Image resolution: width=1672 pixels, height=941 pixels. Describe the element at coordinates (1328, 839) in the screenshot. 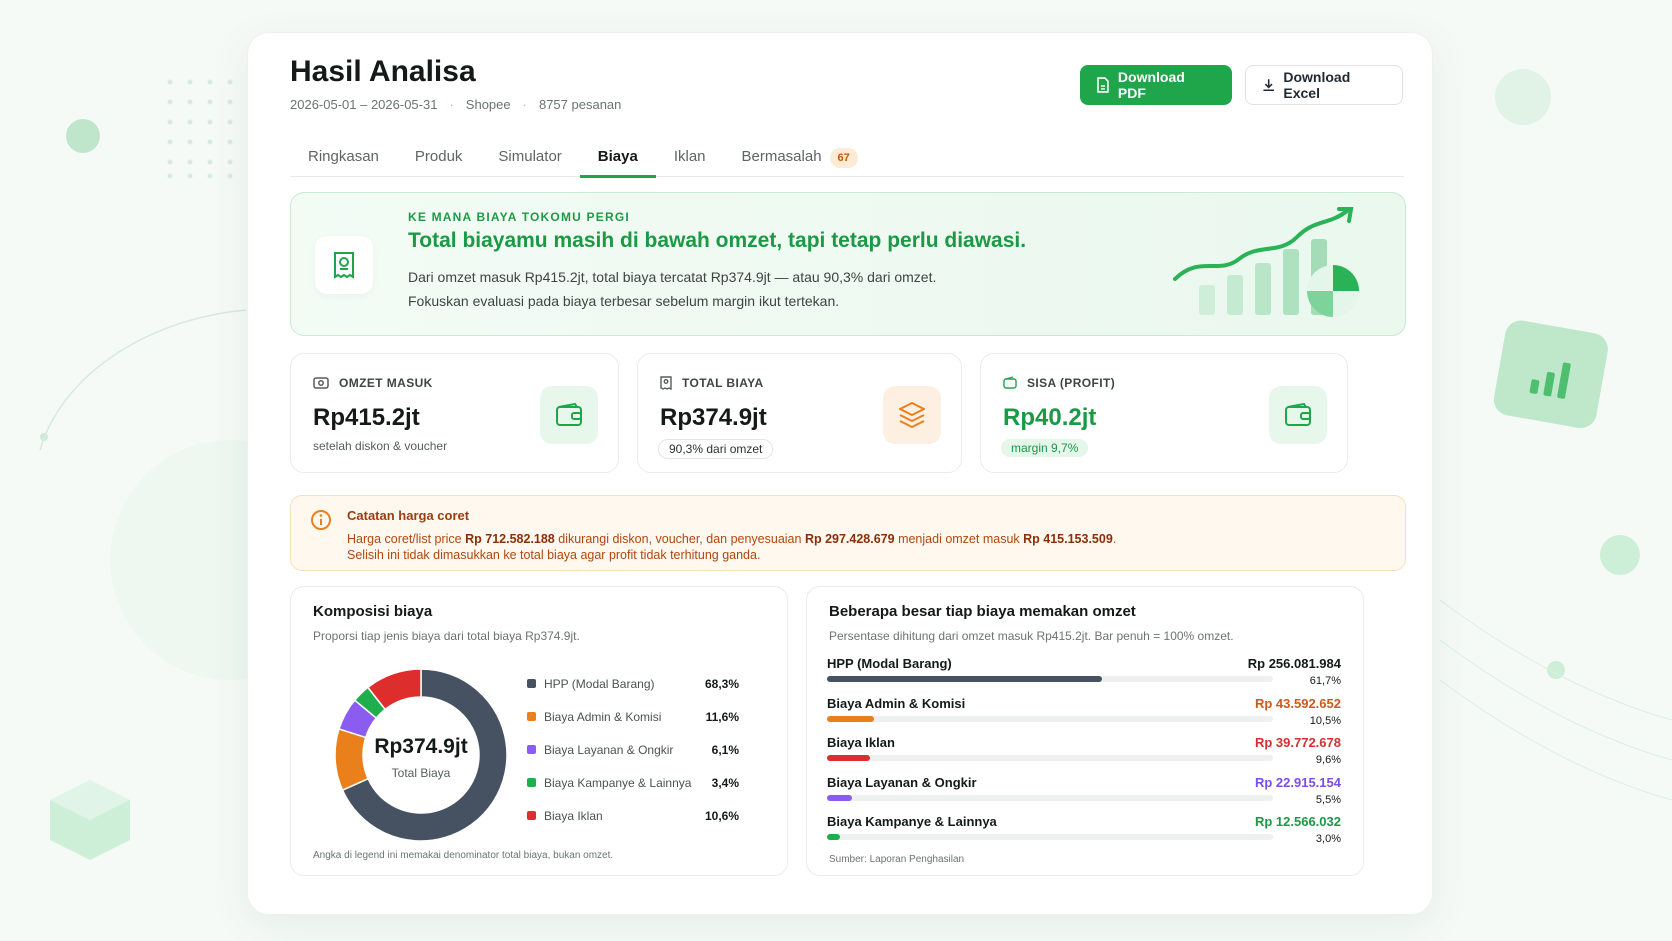

I see `cost-bar-percent: 3,0%` at that location.